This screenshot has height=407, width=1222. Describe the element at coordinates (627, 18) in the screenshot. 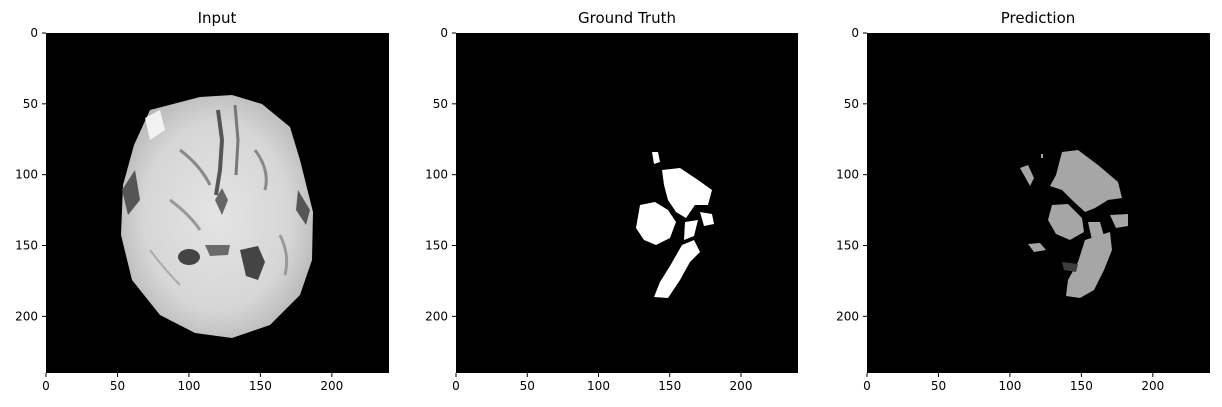

I see `panel-title: Ground Truth` at that location.